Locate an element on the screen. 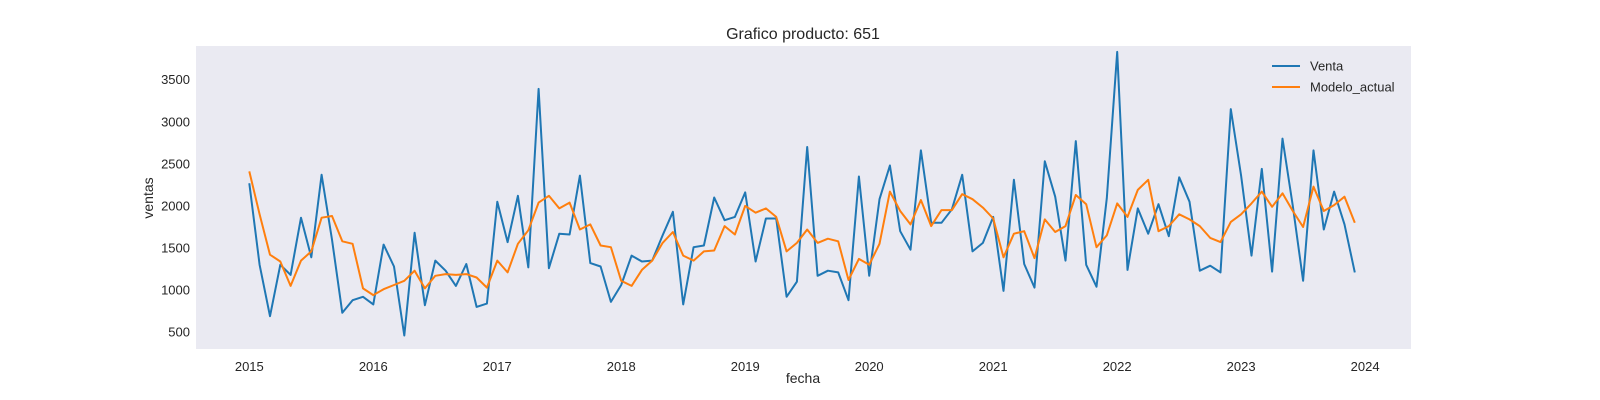 This screenshot has width=1600, height=400. x-axis-label: fecha is located at coordinates (803, 378).